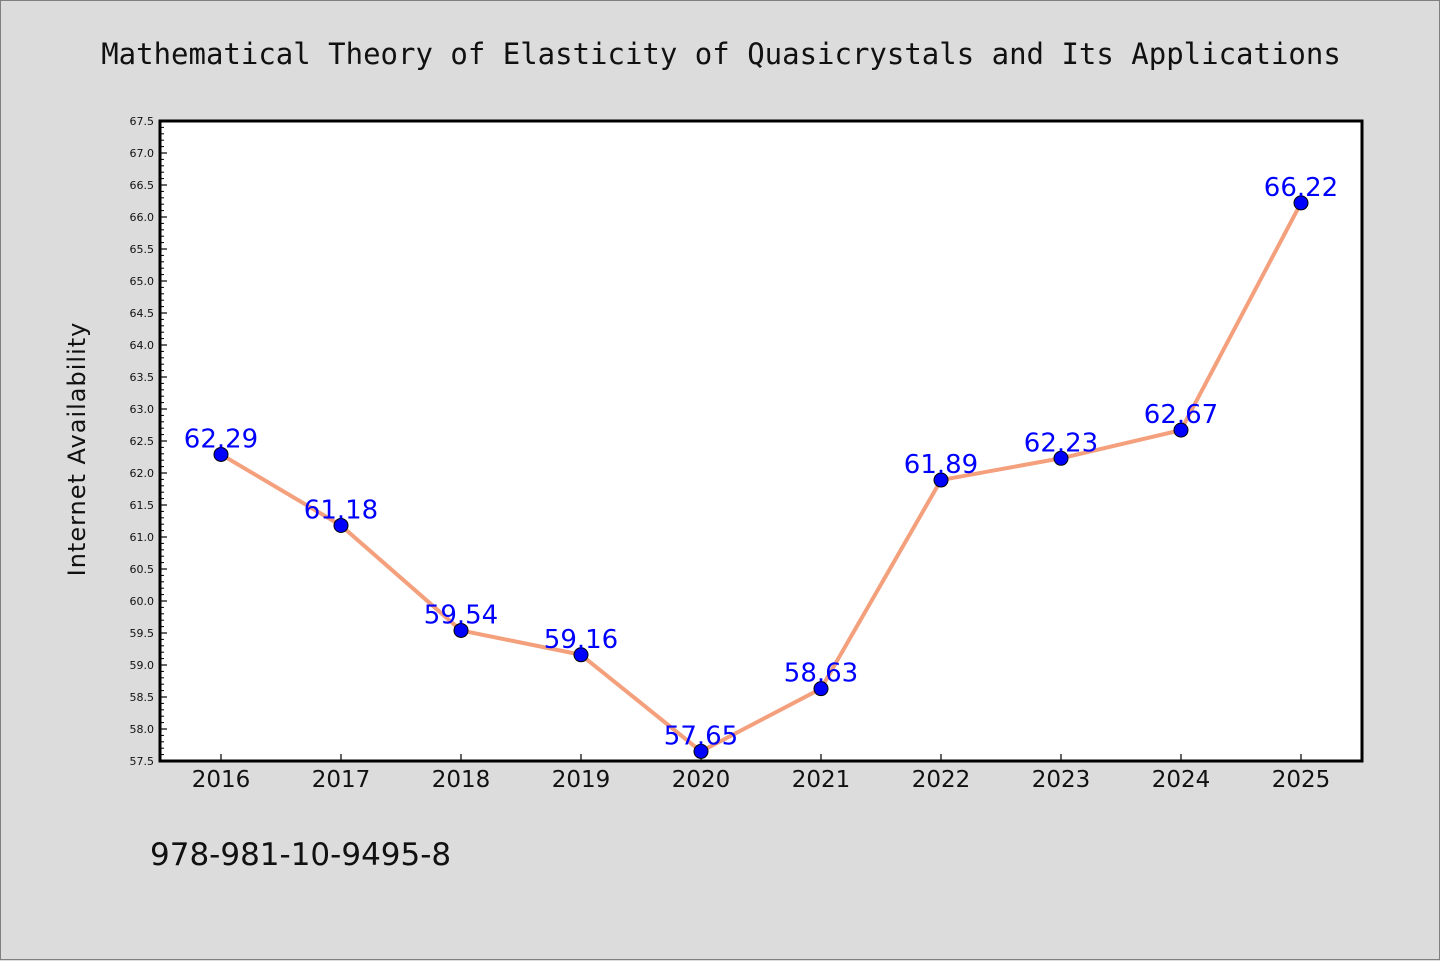 This screenshot has height=961, width=1440. I want to click on y-tick-label: 59.0, so click(142, 665).